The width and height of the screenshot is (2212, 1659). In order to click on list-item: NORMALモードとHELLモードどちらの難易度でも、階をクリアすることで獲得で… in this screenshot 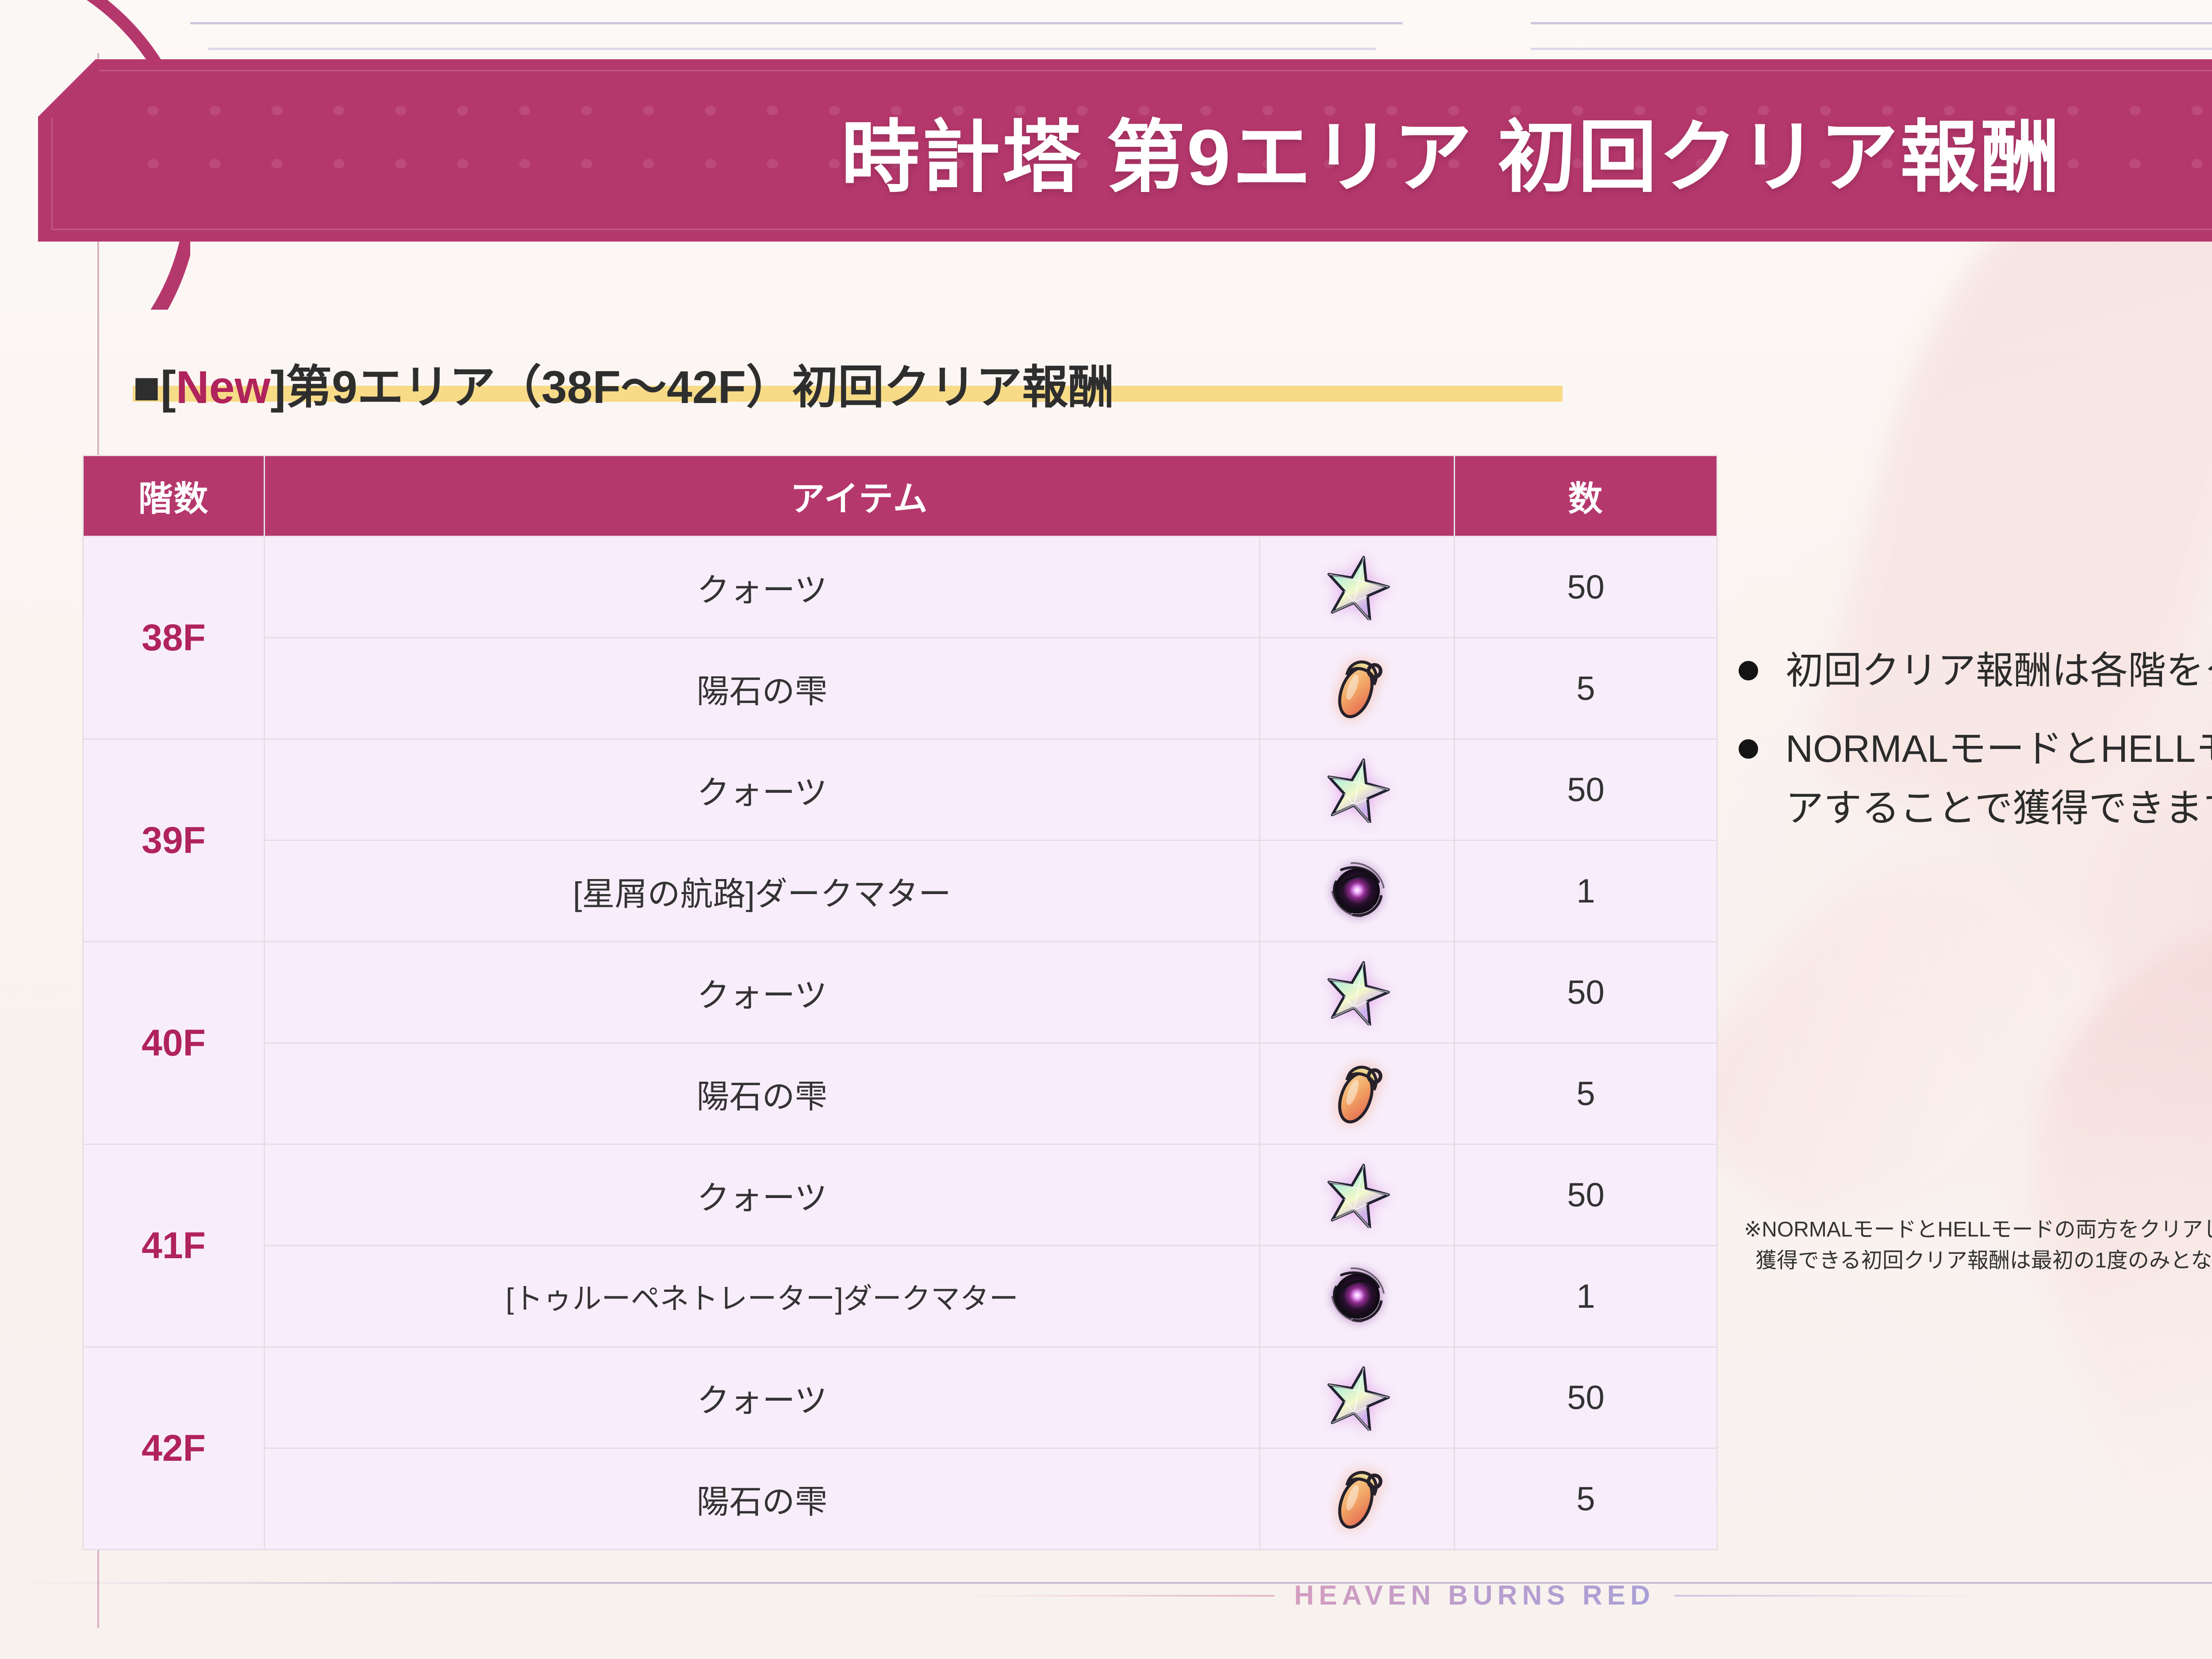, I will do `click(1976, 779)`.